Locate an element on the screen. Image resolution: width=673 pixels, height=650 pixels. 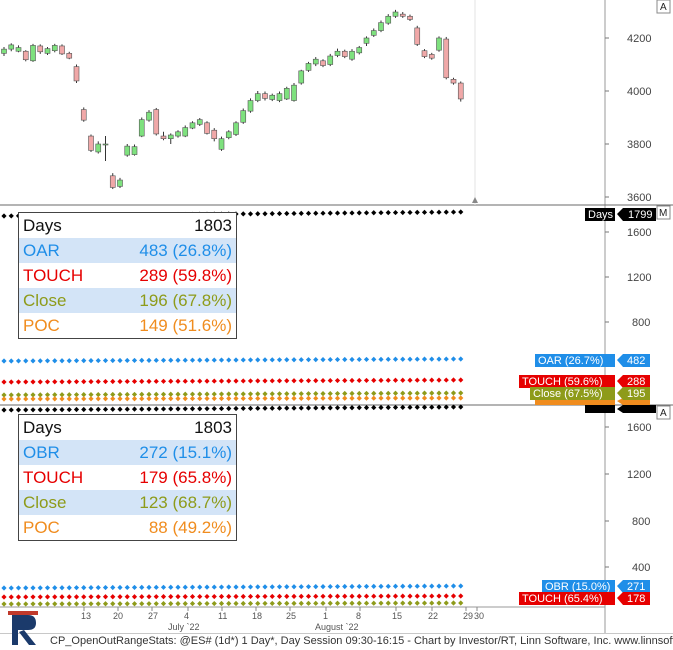
stats-value: 88 (49.2%) is located at coordinates (190, 527).